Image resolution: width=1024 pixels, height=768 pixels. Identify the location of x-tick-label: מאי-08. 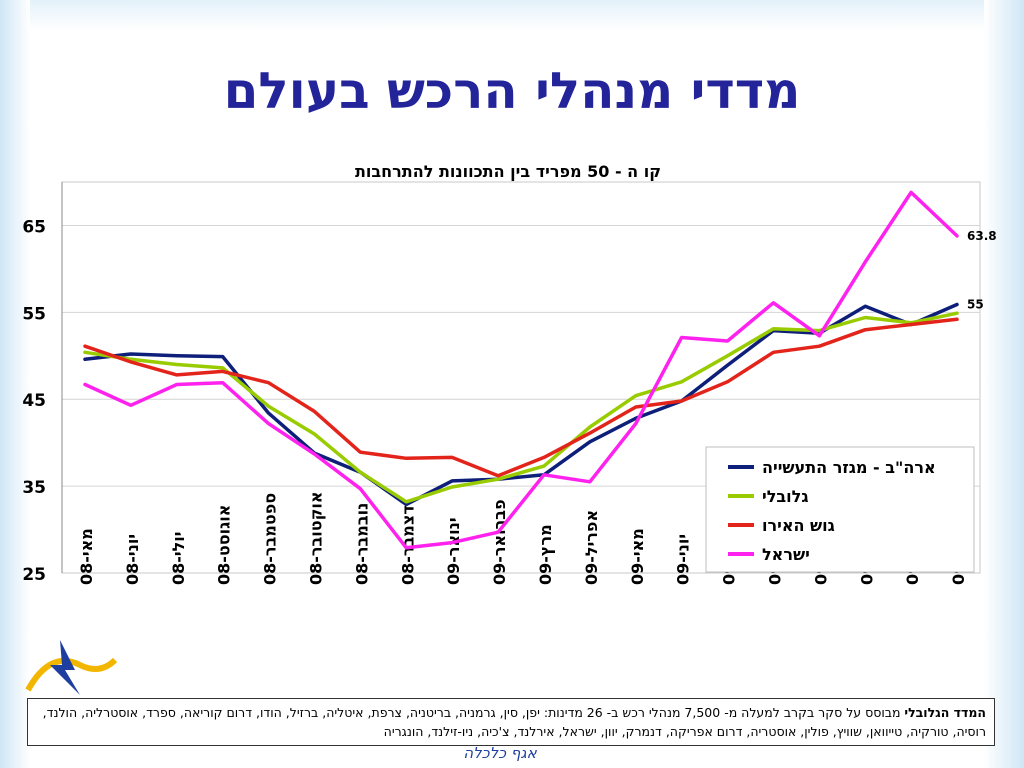
(86, 556).